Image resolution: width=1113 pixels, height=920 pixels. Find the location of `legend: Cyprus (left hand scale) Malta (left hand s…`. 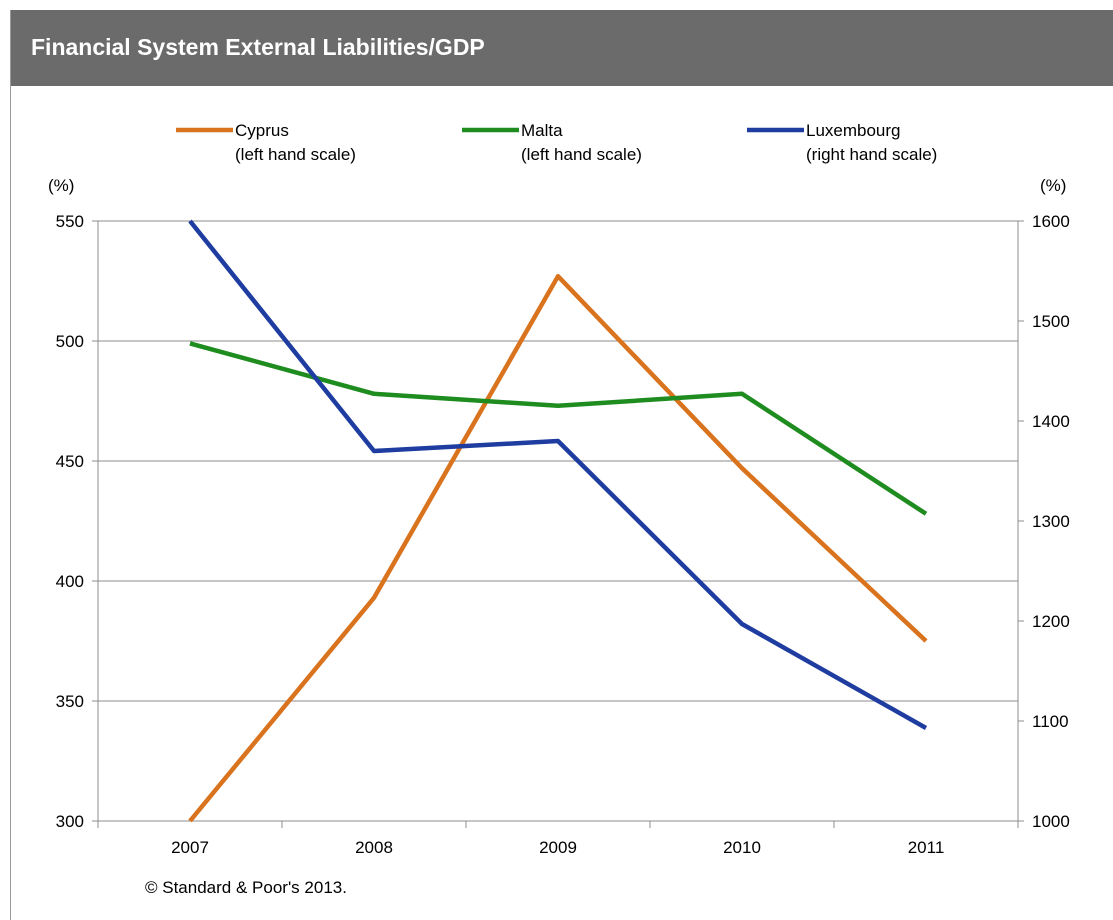

legend: Cyprus (left hand scale) Malta (left hand s… is located at coordinates (556, 142).